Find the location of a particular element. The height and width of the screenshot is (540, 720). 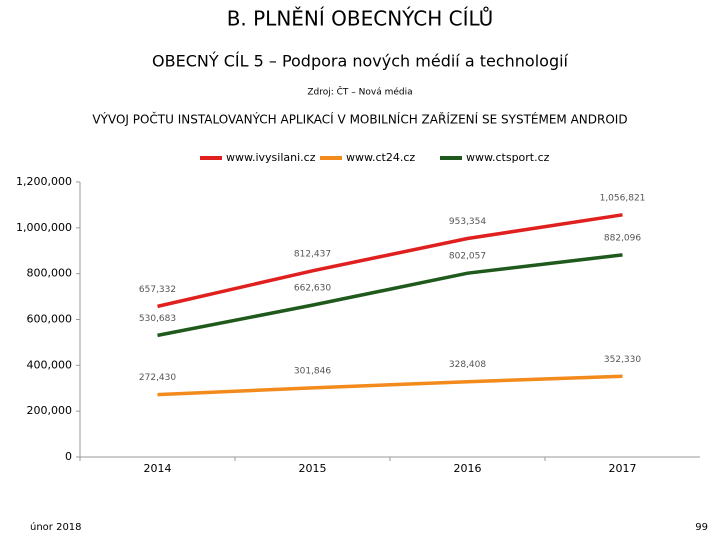

y-tick-label: 800,000 is located at coordinates (50, 273).